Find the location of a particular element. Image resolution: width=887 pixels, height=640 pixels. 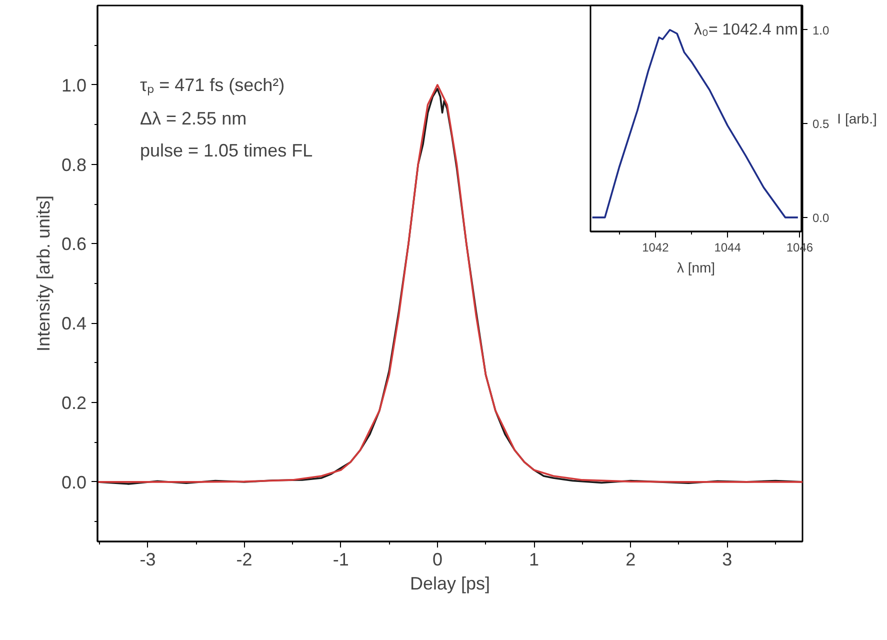

annotation: pulse = 1.05 times FL is located at coordinates (226, 150).